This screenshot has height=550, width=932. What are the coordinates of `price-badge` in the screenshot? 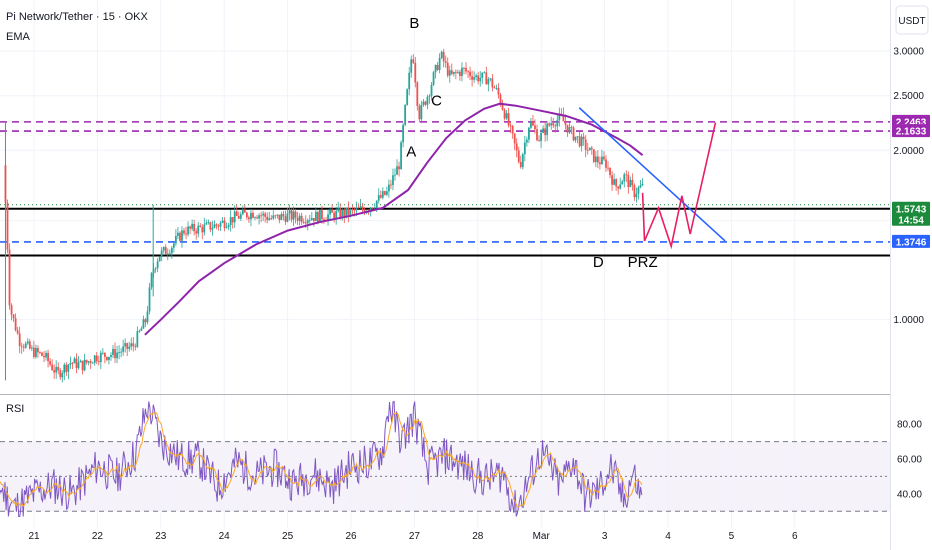 It's located at (911, 131).